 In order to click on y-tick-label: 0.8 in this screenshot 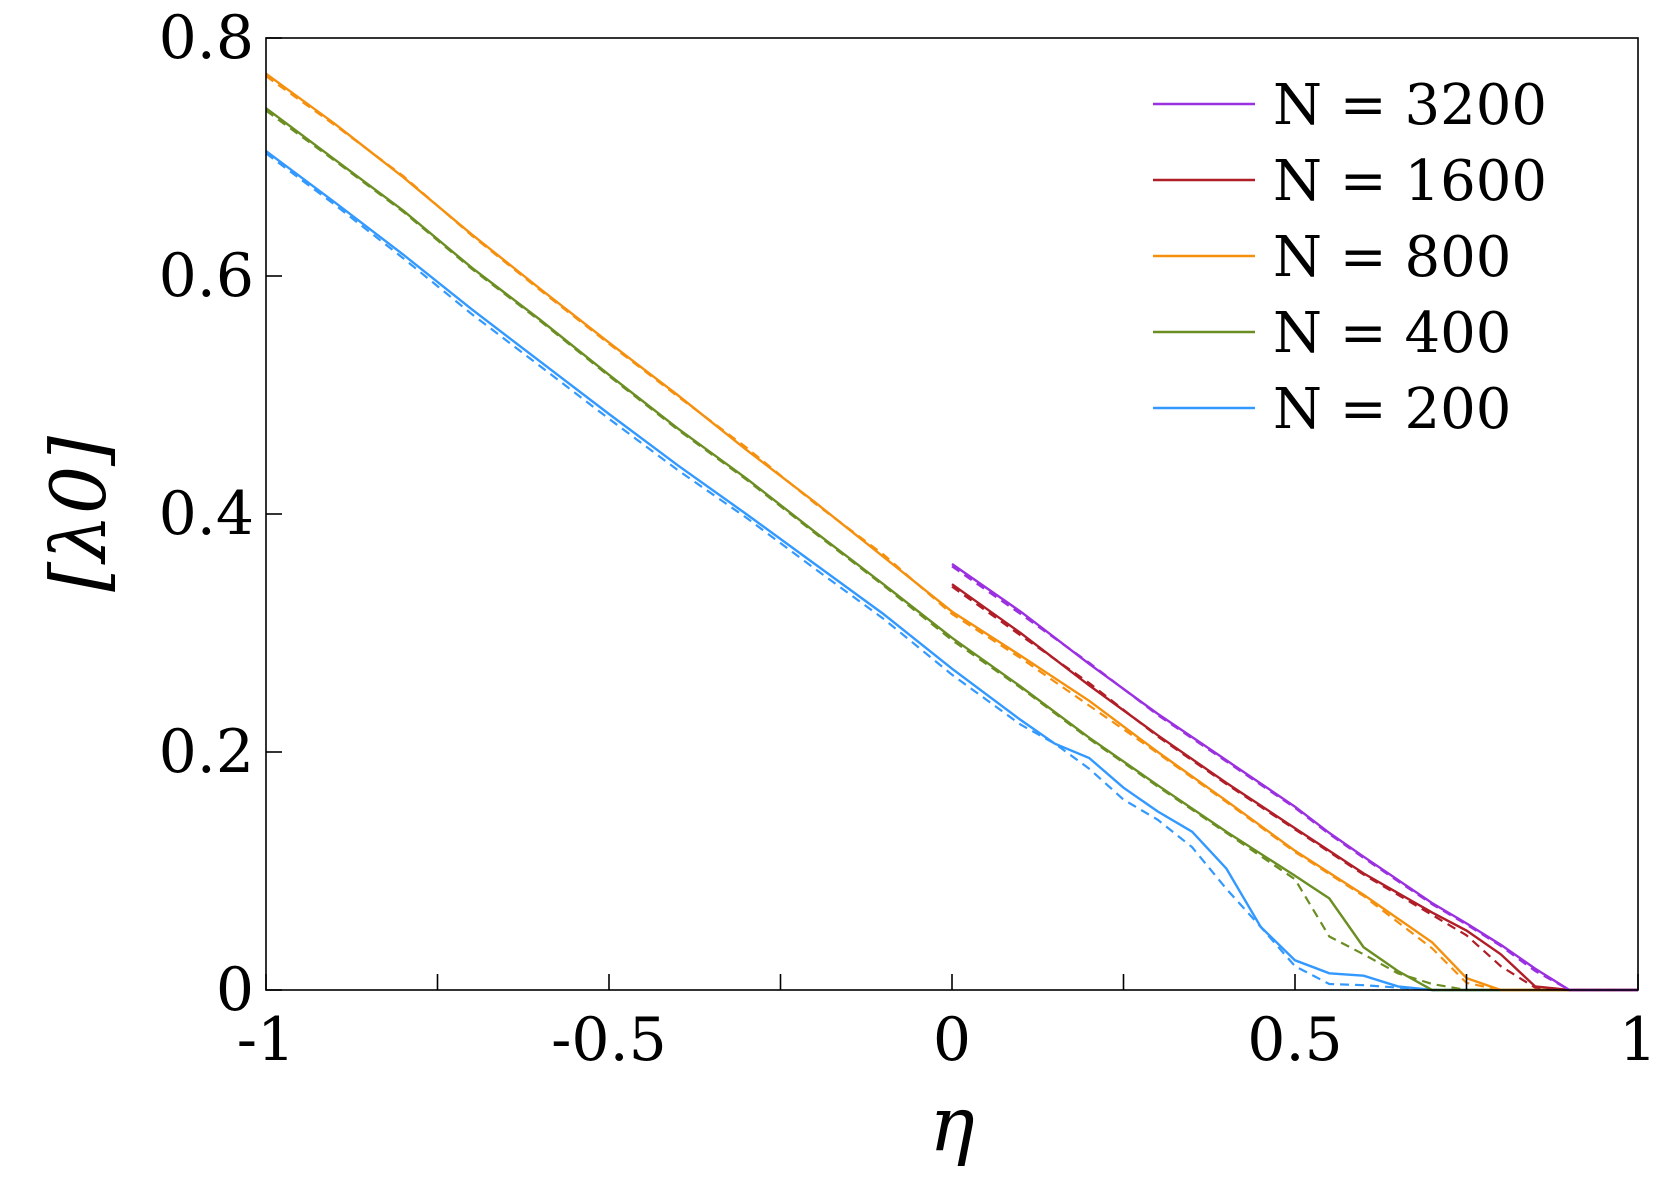, I will do `click(206, 38)`.